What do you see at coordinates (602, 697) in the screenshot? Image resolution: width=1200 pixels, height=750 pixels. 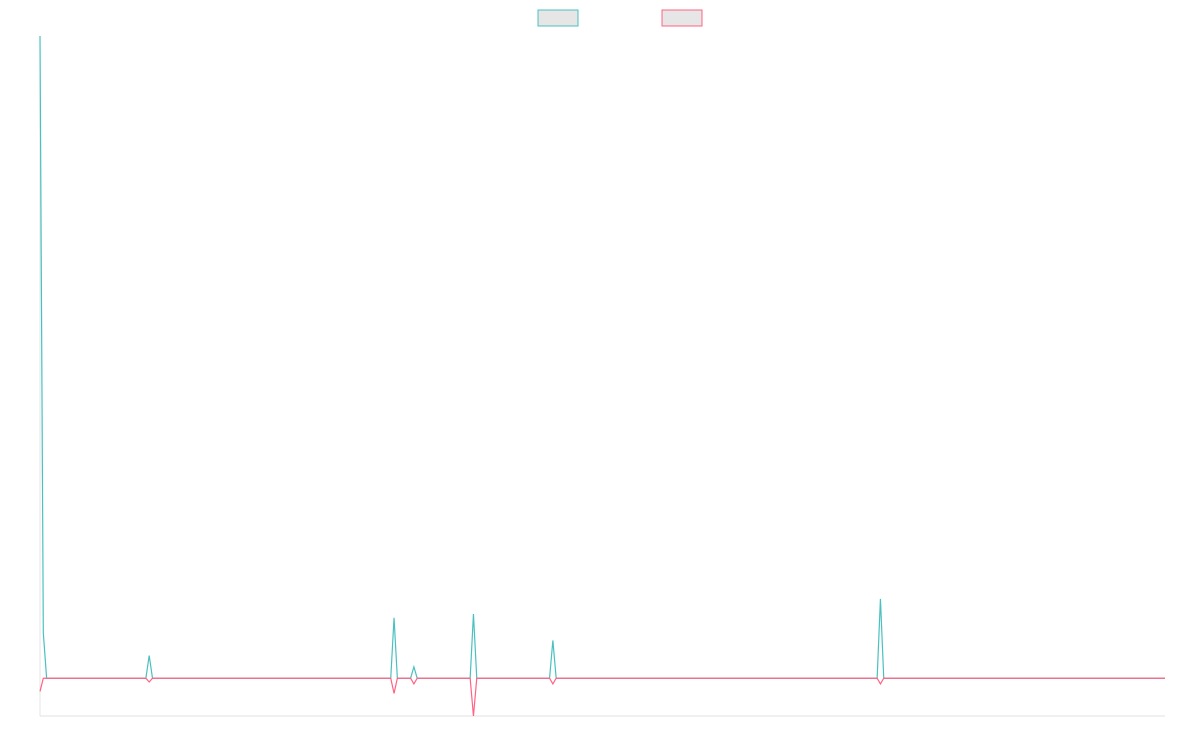 I see `series-line` at bounding box center [602, 697].